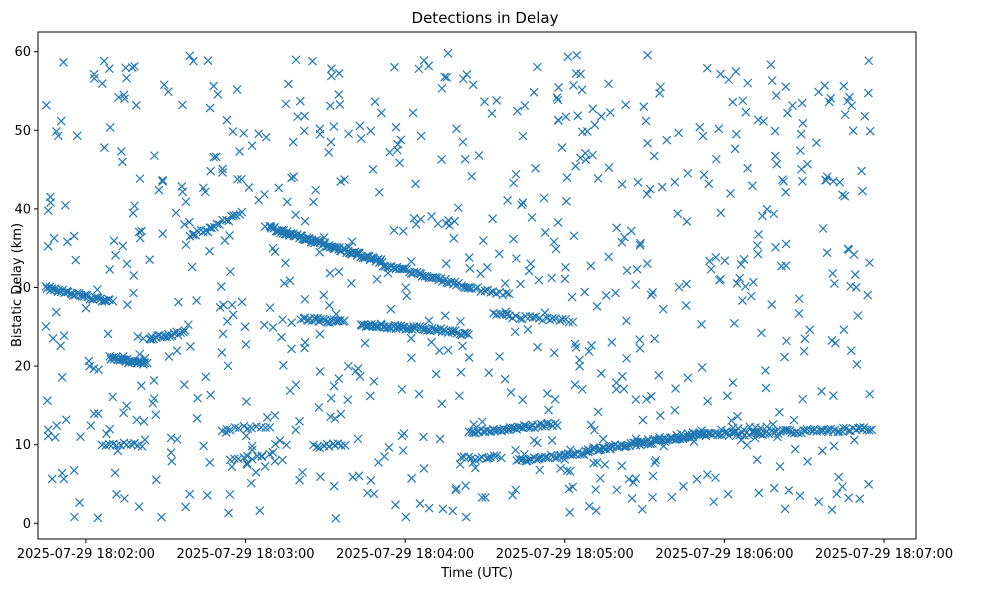 The width and height of the screenshot is (989, 590). What do you see at coordinates (22, 131) in the screenshot?
I see `y-tick-label: 50` at bounding box center [22, 131].